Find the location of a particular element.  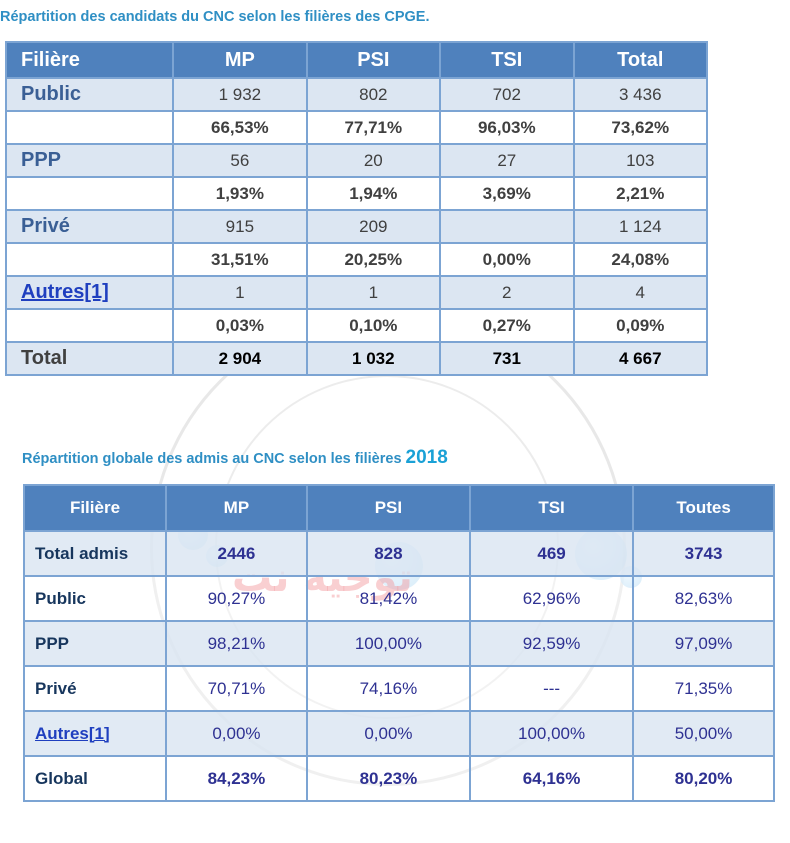

table-cell: 1,93% is located at coordinates (240, 193).